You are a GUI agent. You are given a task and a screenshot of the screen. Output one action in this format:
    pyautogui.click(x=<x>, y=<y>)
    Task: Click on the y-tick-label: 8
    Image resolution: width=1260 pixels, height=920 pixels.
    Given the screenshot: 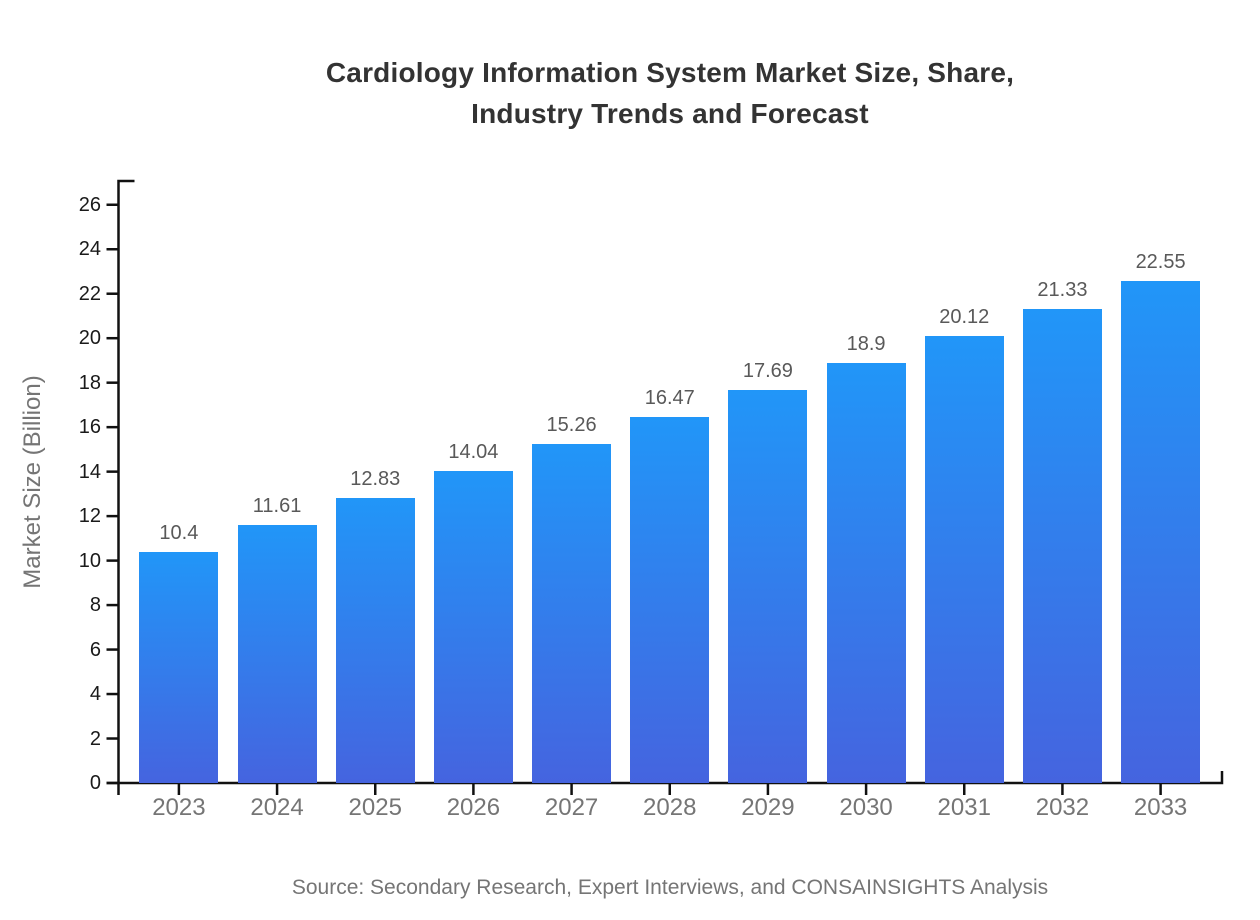 What is the action you would take?
    pyautogui.click(x=95, y=605)
    